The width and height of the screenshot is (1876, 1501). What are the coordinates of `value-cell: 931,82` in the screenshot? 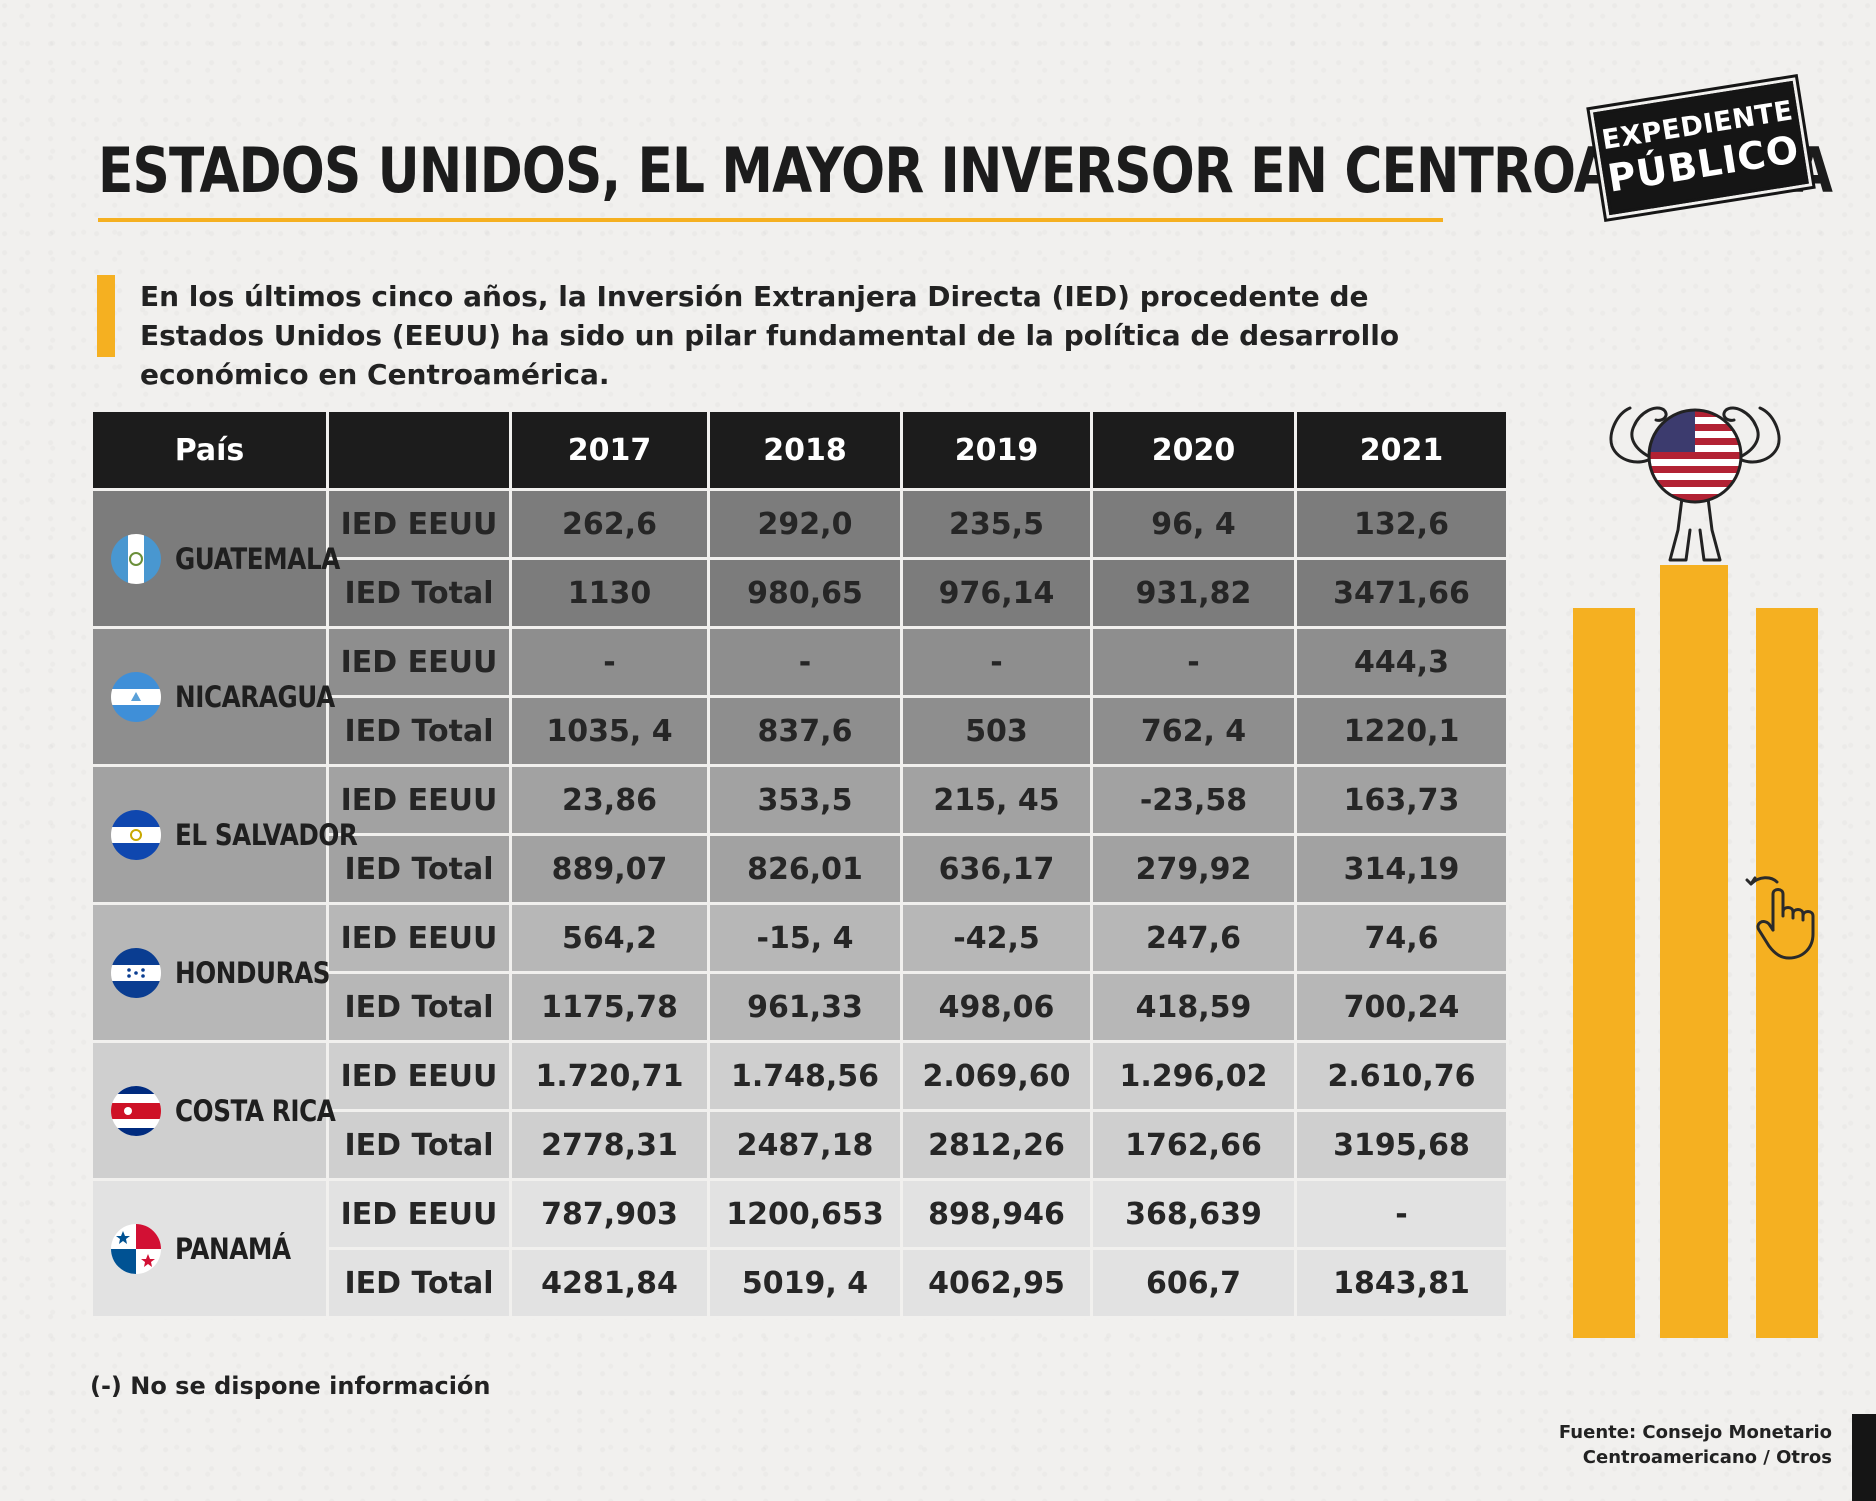 It's located at (1193, 593).